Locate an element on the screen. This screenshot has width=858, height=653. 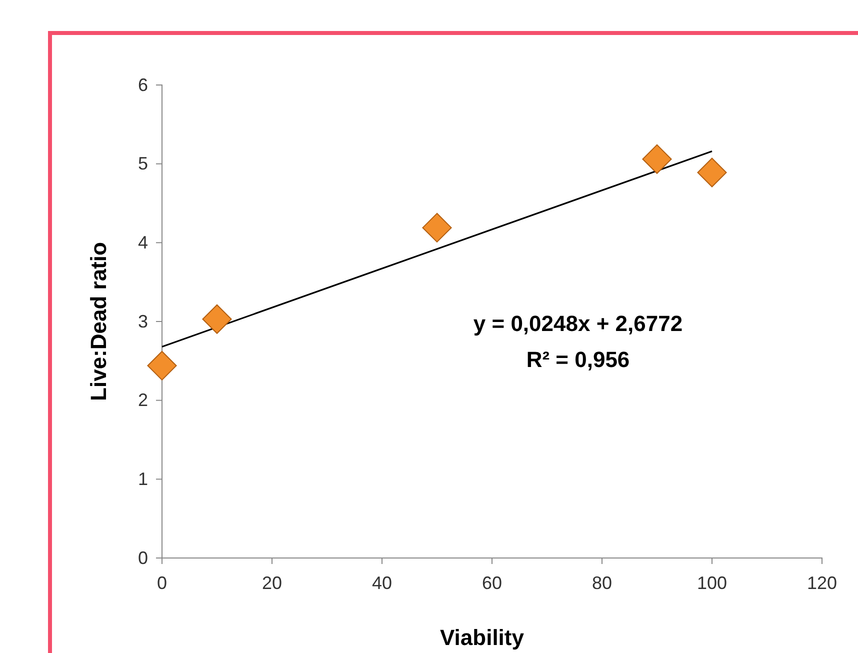
y-tick-label: 3 is located at coordinates (143, 321).